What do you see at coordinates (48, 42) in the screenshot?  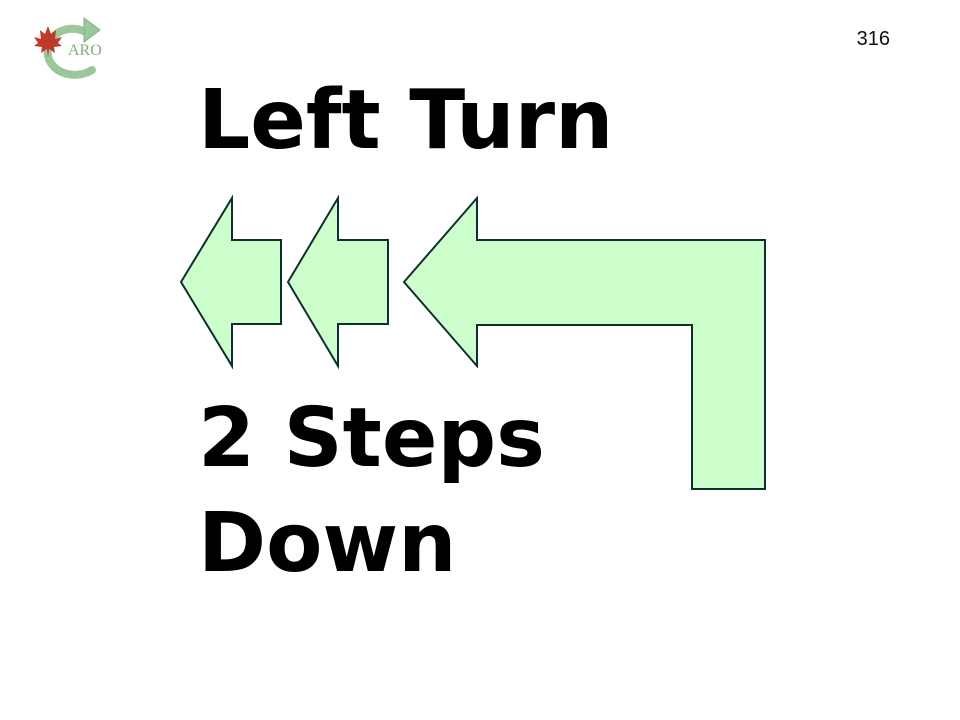 I see `maple-leaf-icon` at bounding box center [48, 42].